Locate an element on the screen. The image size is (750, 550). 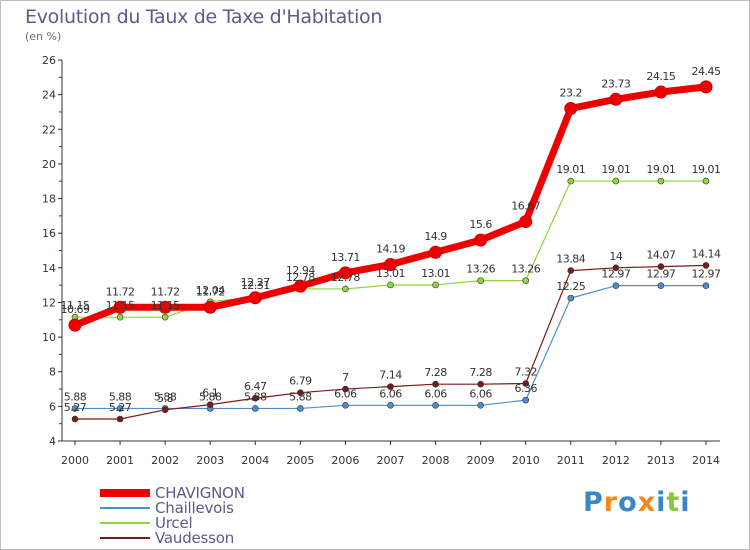
y-tick-label: 12 is located at coordinates (49, 302).